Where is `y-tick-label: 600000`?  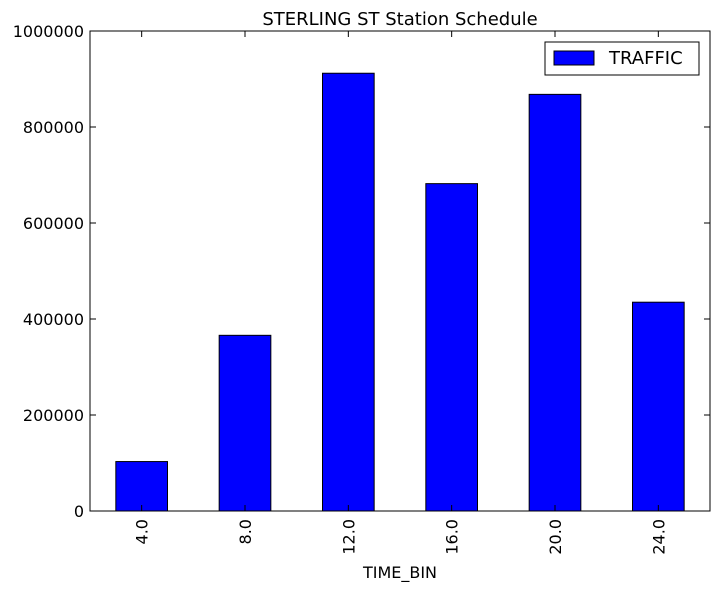
y-tick-label: 600000 is located at coordinates (53, 223).